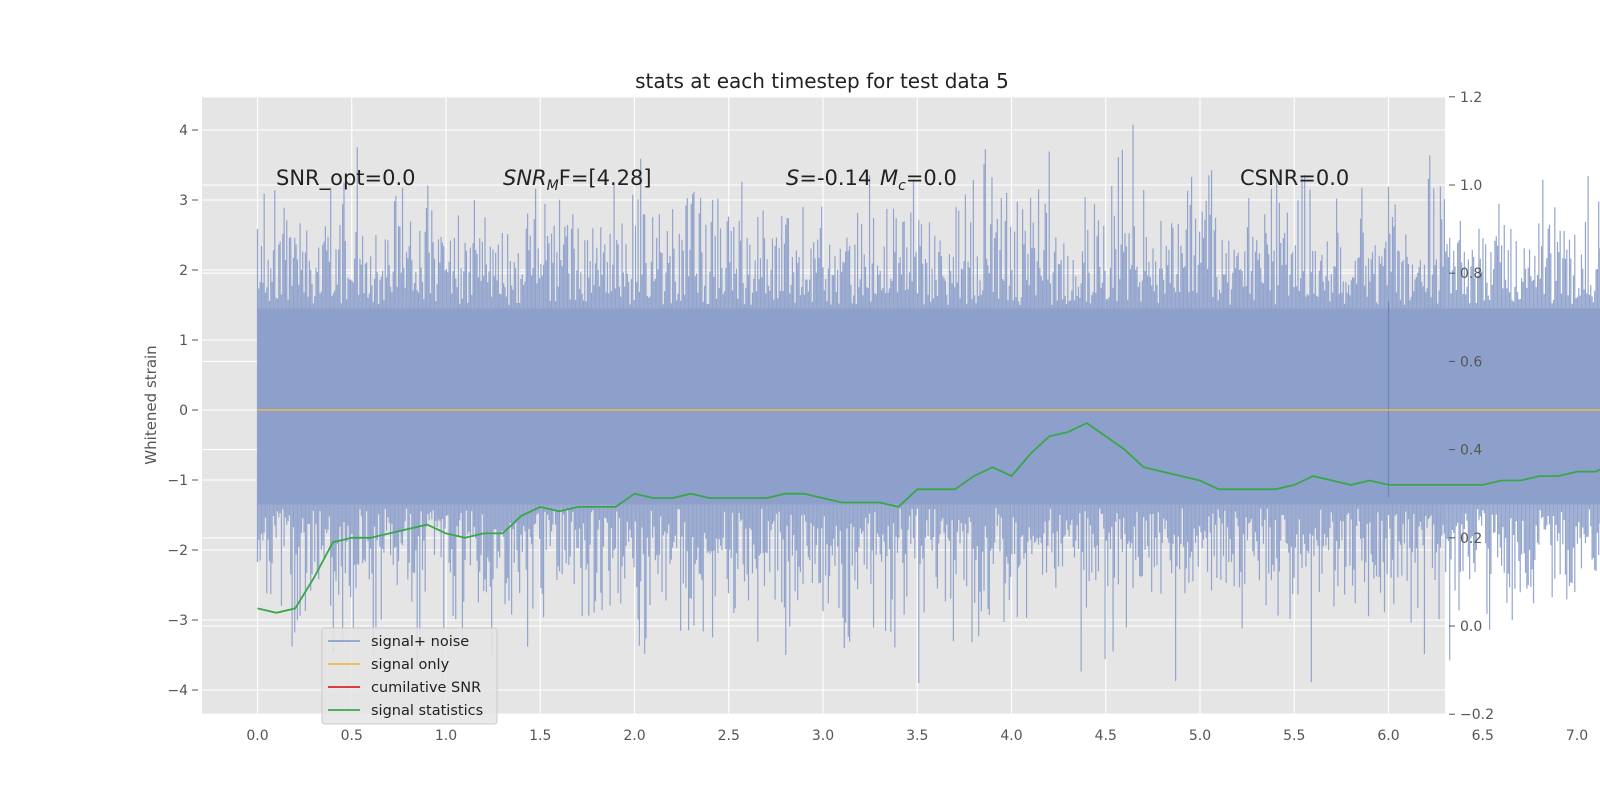  Describe the element at coordinates (1200, 736) in the screenshot. I see `x-tick-label: 5.0` at that location.